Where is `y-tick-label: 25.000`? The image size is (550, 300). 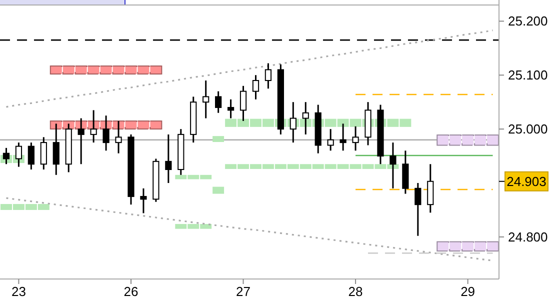 y-tick-label: 25.000 is located at coordinates (528, 129).